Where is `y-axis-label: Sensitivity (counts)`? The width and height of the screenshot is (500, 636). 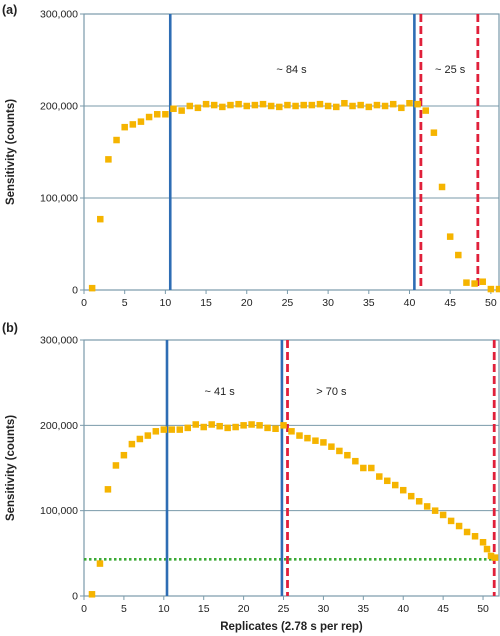 y-axis-label: Sensitivity (counts) is located at coordinates (11, 468).